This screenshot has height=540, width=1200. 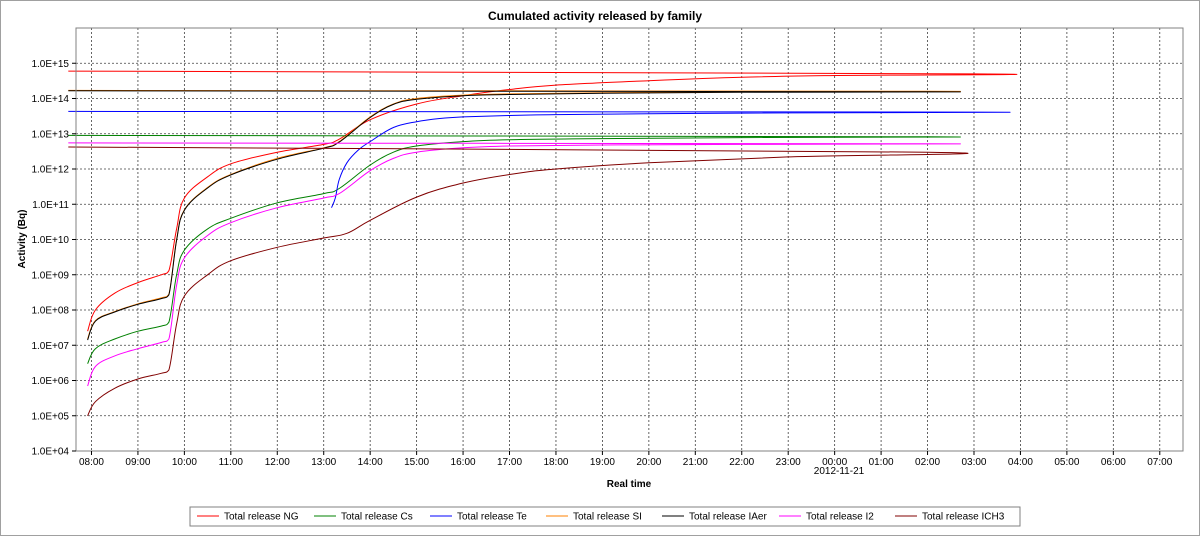 I want to click on x-tick-label: 14:00, so click(x=370, y=462).